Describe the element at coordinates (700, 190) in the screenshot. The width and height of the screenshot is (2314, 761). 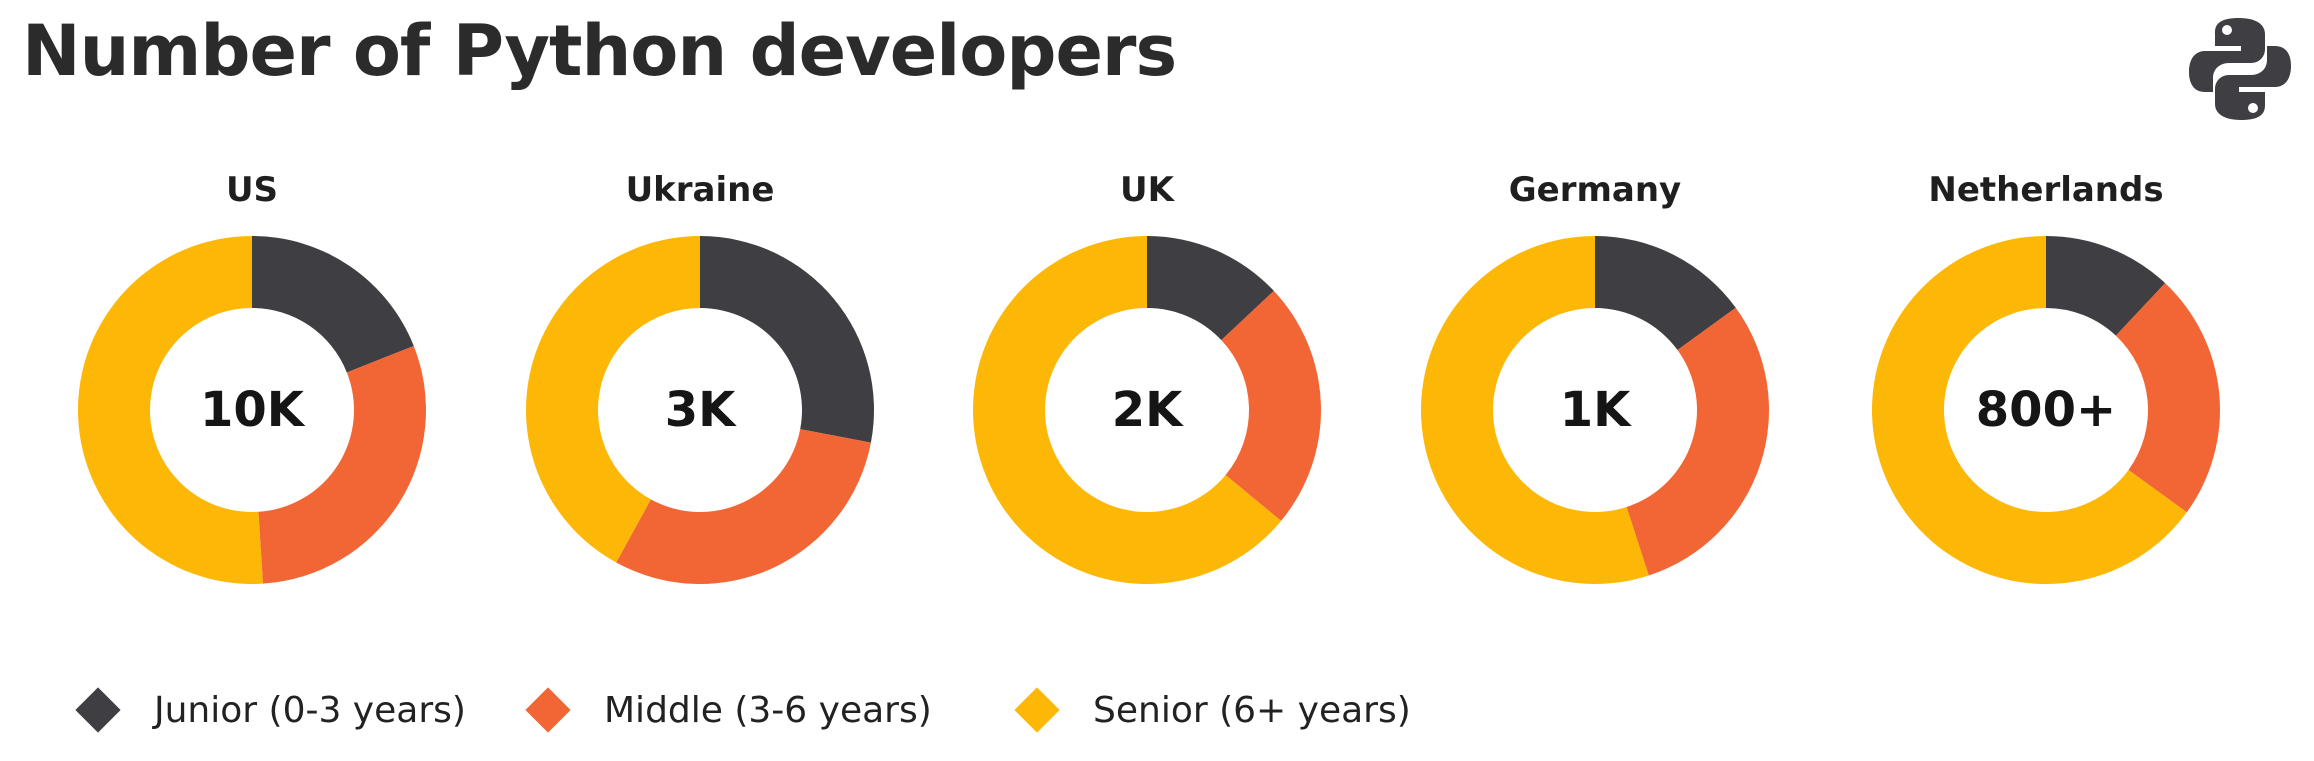
I see `chart-title: Ukraine` at that location.